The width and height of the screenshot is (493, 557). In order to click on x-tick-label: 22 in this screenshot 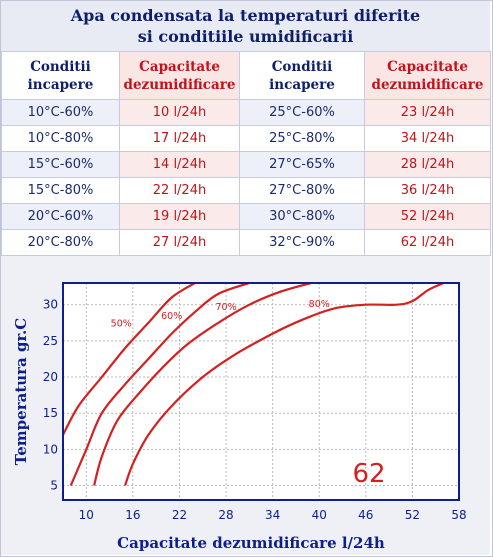, I will do `click(179, 515)`.